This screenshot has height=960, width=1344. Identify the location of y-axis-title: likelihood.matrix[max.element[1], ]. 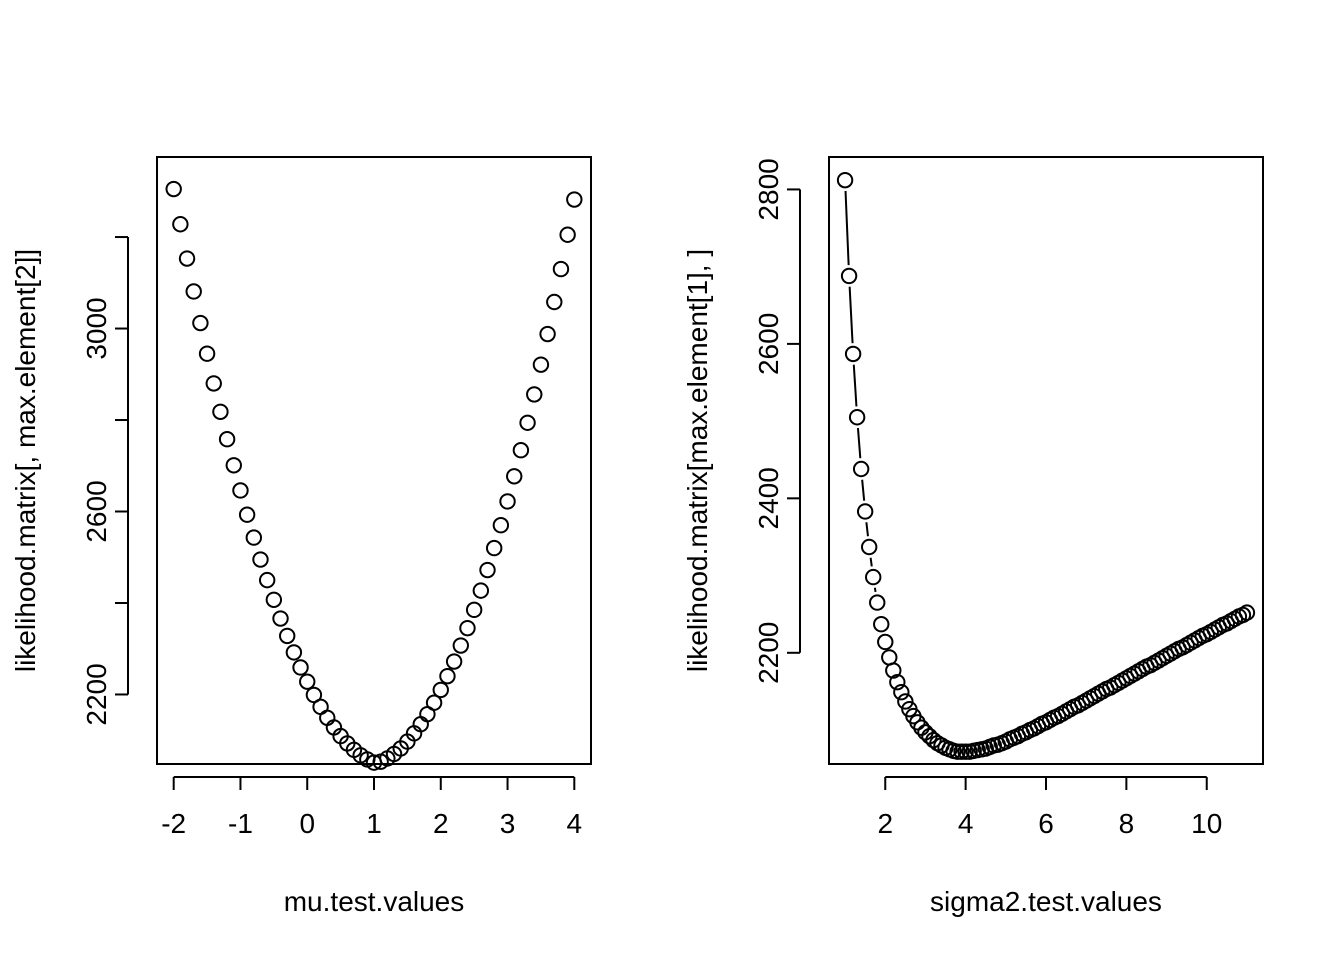
(697, 460).